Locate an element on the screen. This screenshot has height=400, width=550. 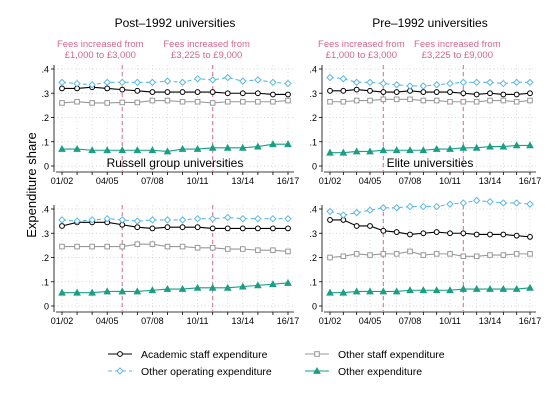
legend-label: Other staff expenditure is located at coordinates (391, 355).